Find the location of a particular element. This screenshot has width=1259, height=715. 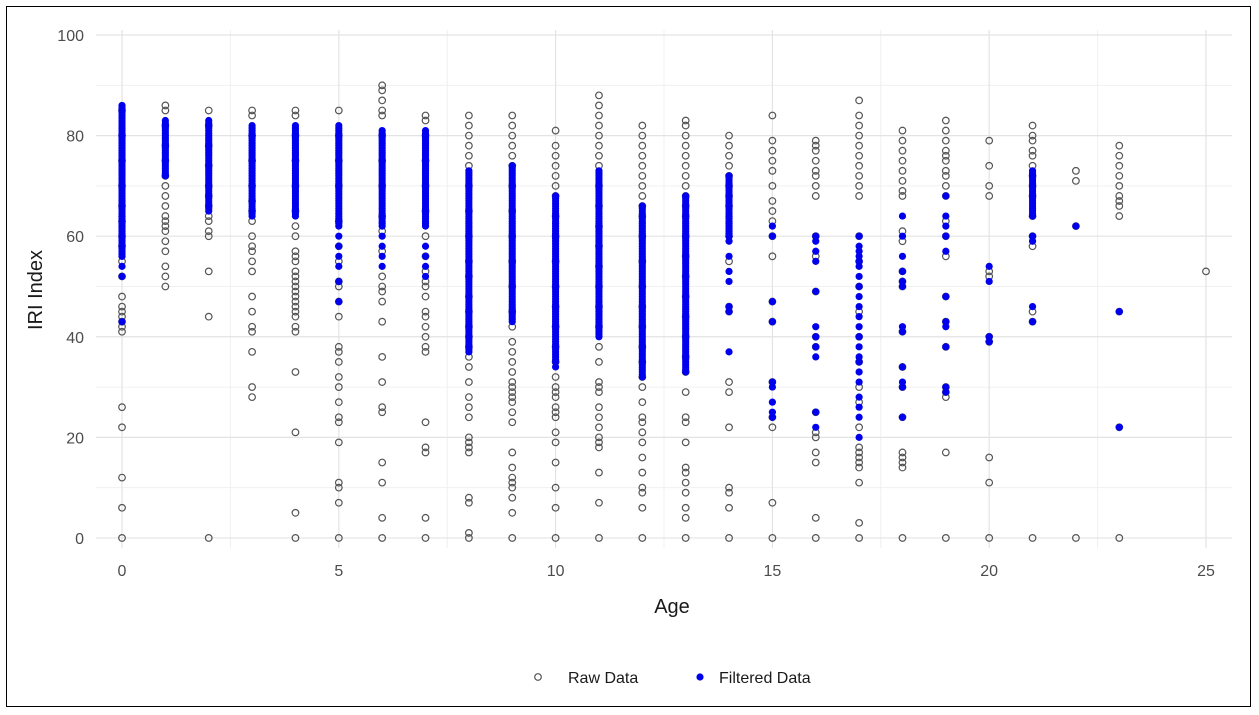

x-tick-label: 0 is located at coordinates (122, 571).